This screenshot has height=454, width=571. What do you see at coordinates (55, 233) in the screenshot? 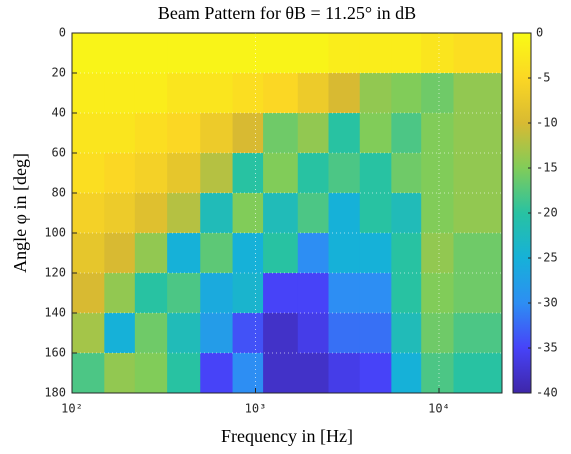
I see `y-tick-label: 100` at bounding box center [55, 233].